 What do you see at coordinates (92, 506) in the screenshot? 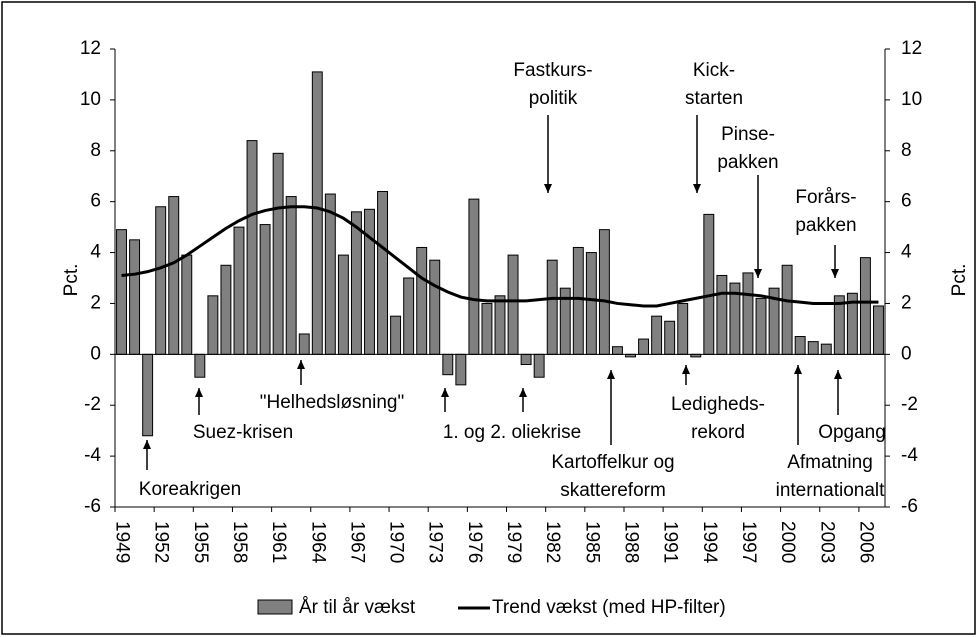
I see `y-tick-label: -6` at bounding box center [92, 506].